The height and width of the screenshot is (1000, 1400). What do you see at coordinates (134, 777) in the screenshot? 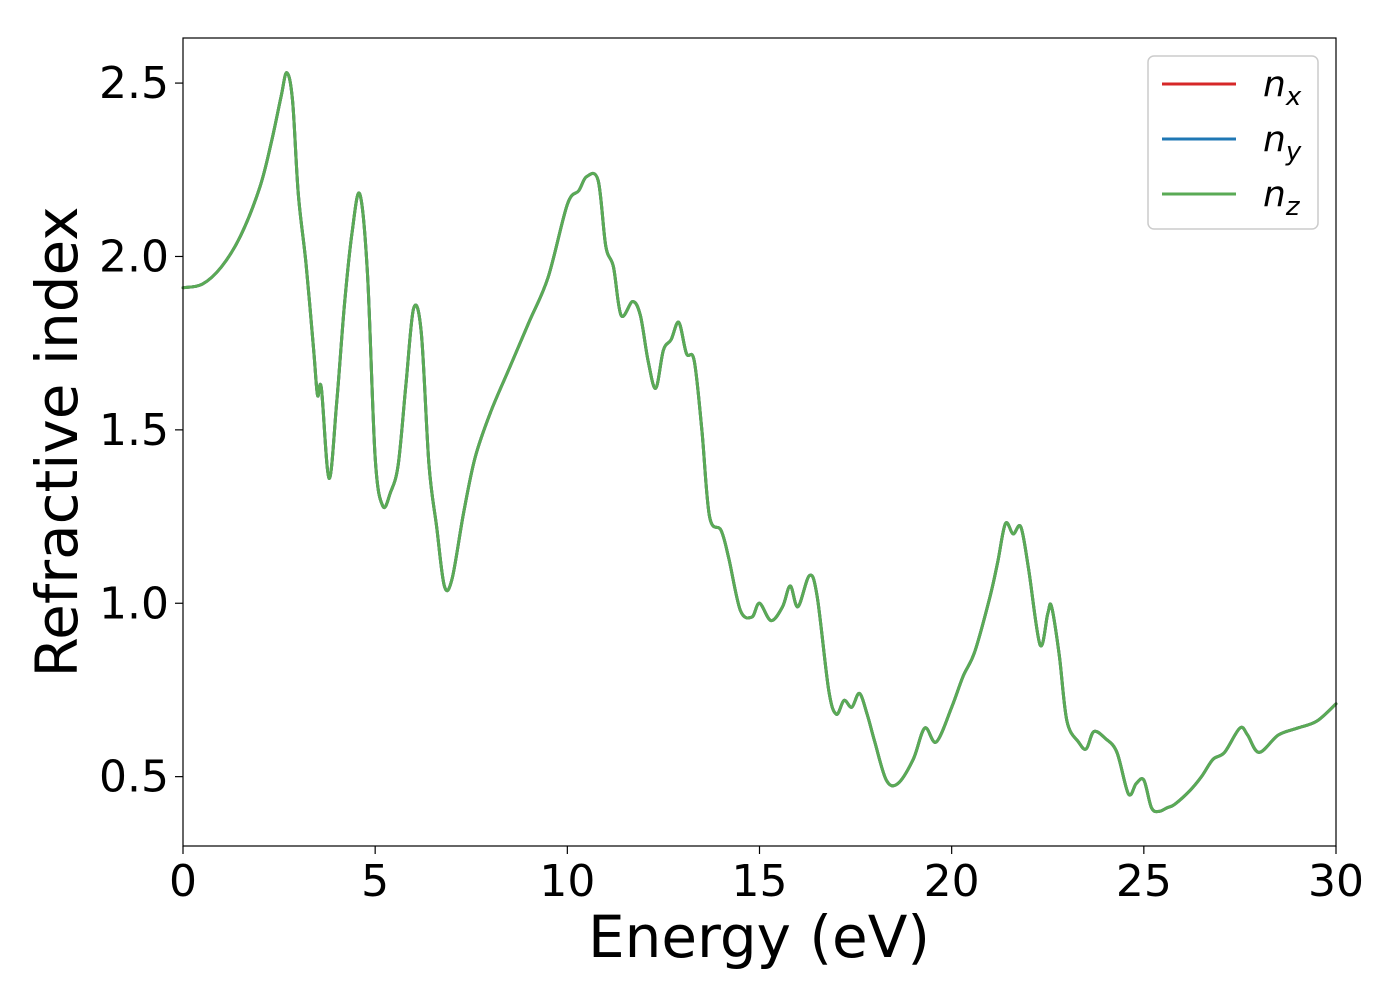
I see `y-tick-label: 0.5` at bounding box center [134, 777].